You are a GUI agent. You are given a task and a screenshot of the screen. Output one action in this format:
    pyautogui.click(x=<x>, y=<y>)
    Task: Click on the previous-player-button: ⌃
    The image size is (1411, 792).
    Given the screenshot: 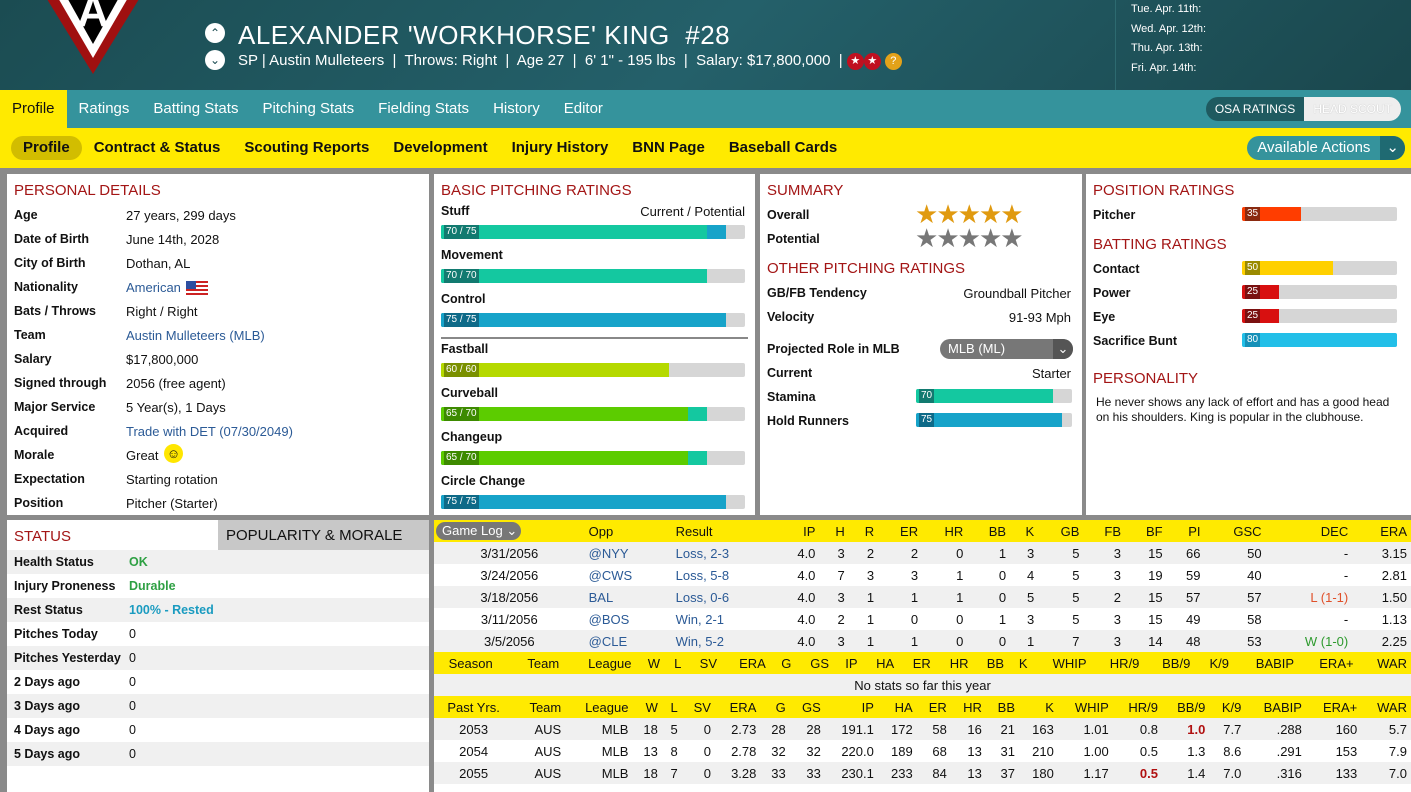 What is the action you would take?
    pyautogui.click(x=215, y=33)
    